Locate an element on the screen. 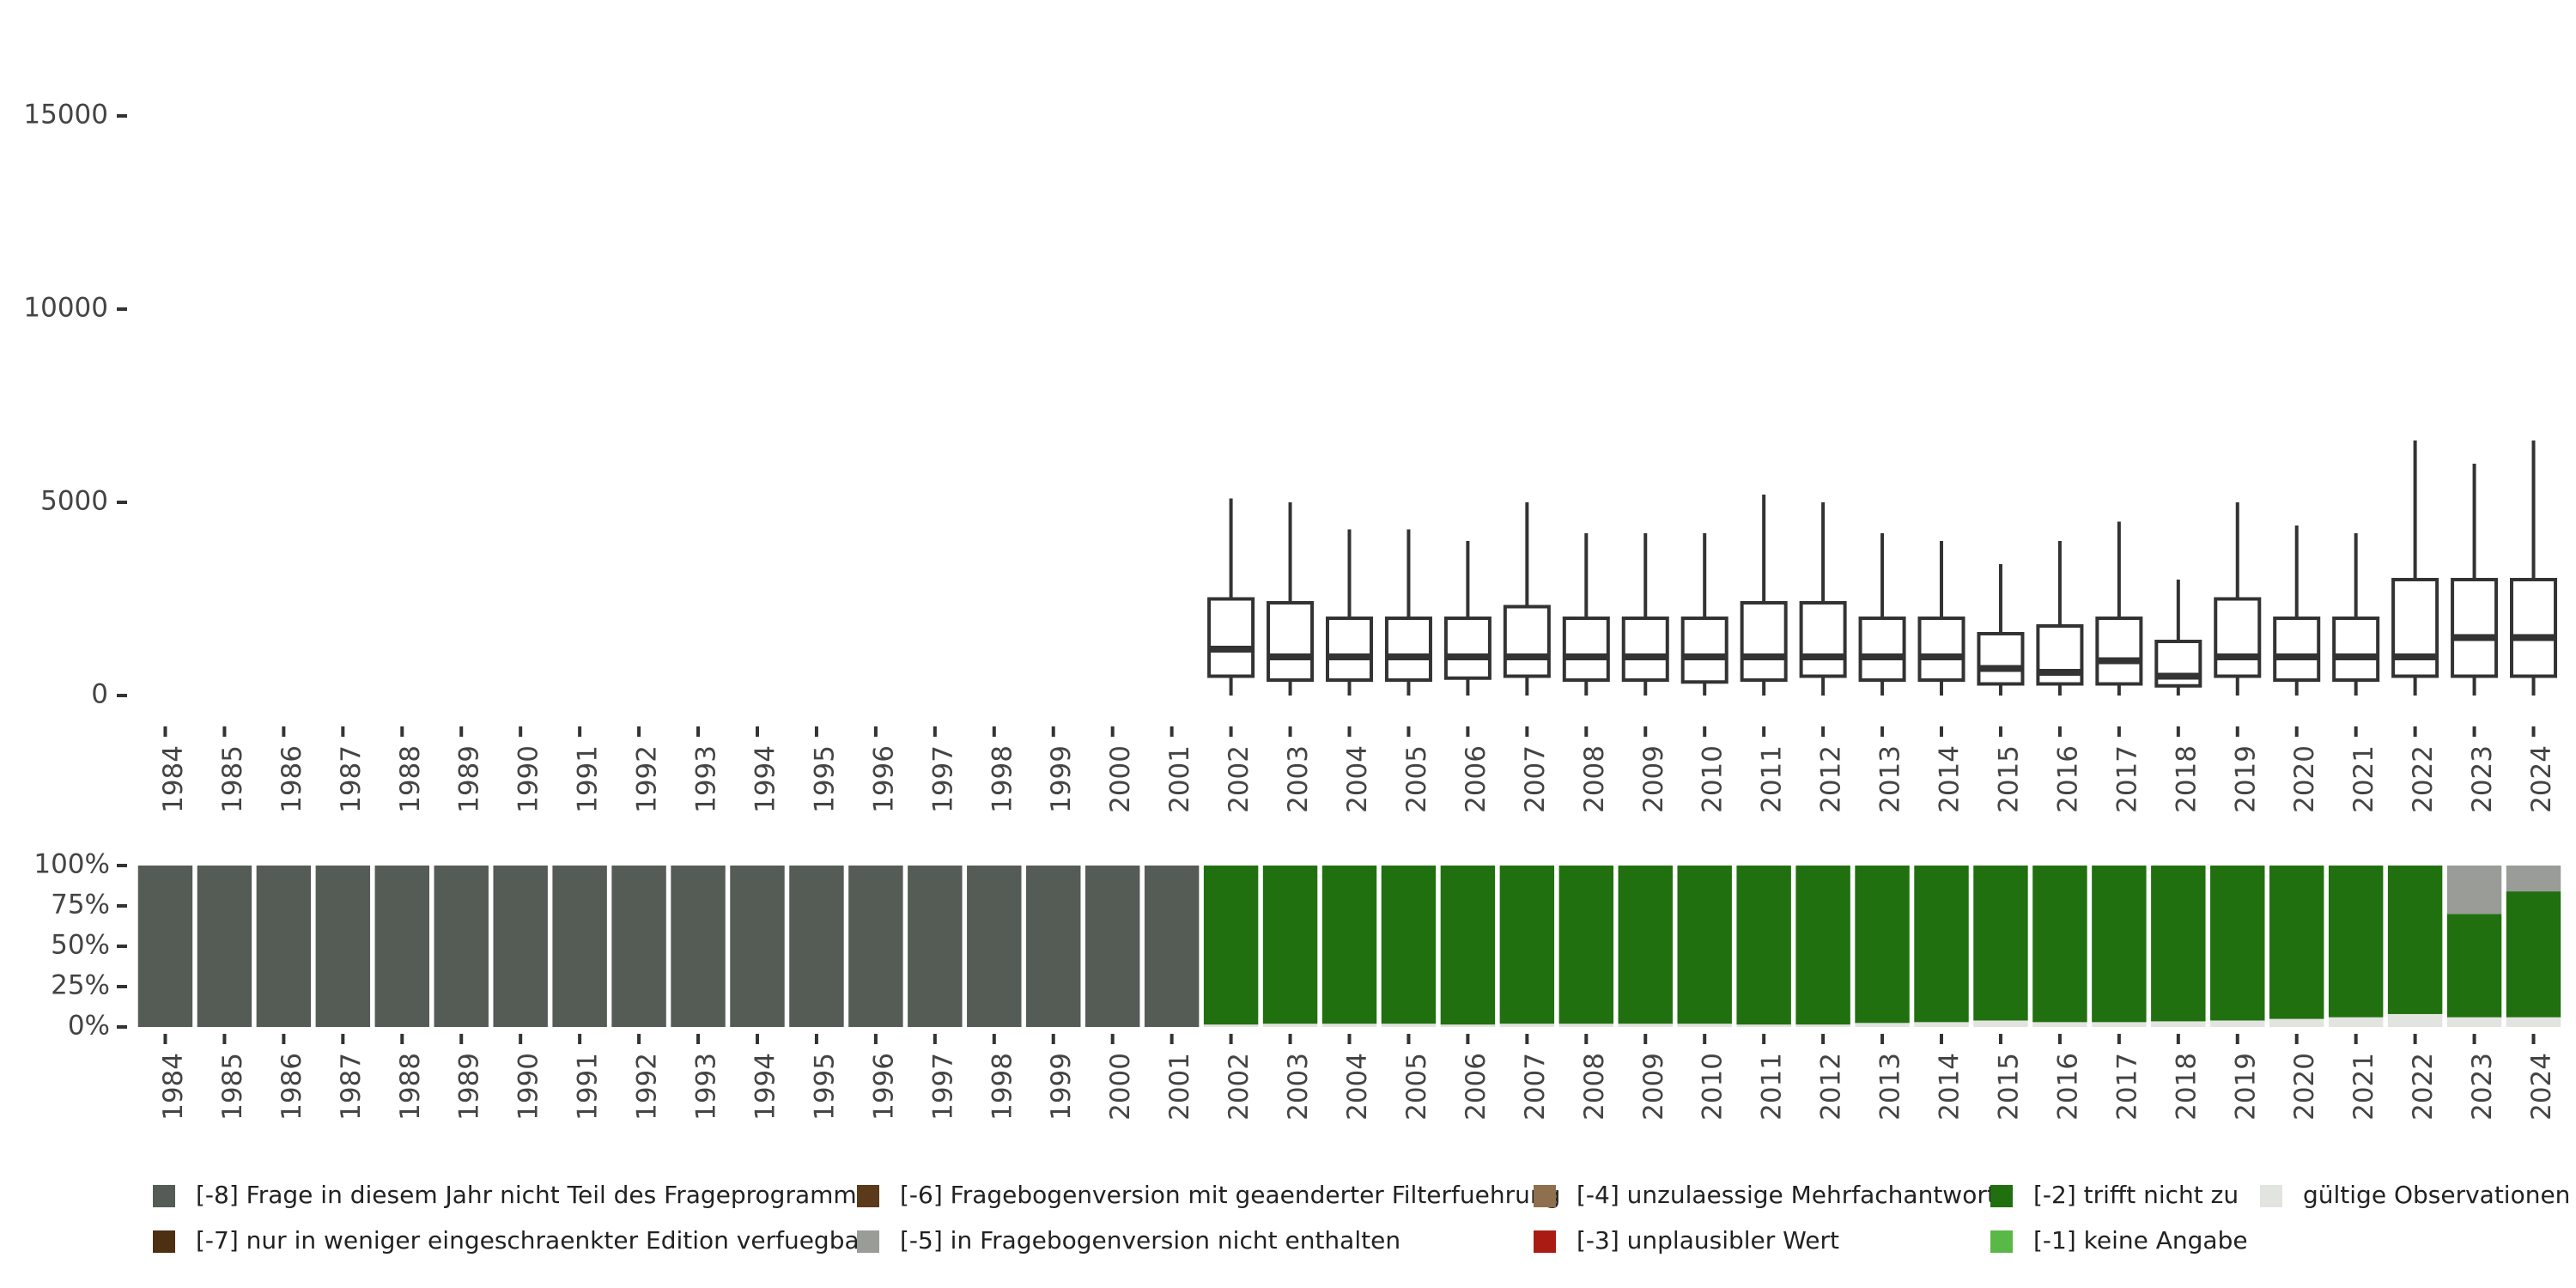 This screenshot has height=1288, width=2576. y-tick-label: 0 is located at coordinates (99, 695).